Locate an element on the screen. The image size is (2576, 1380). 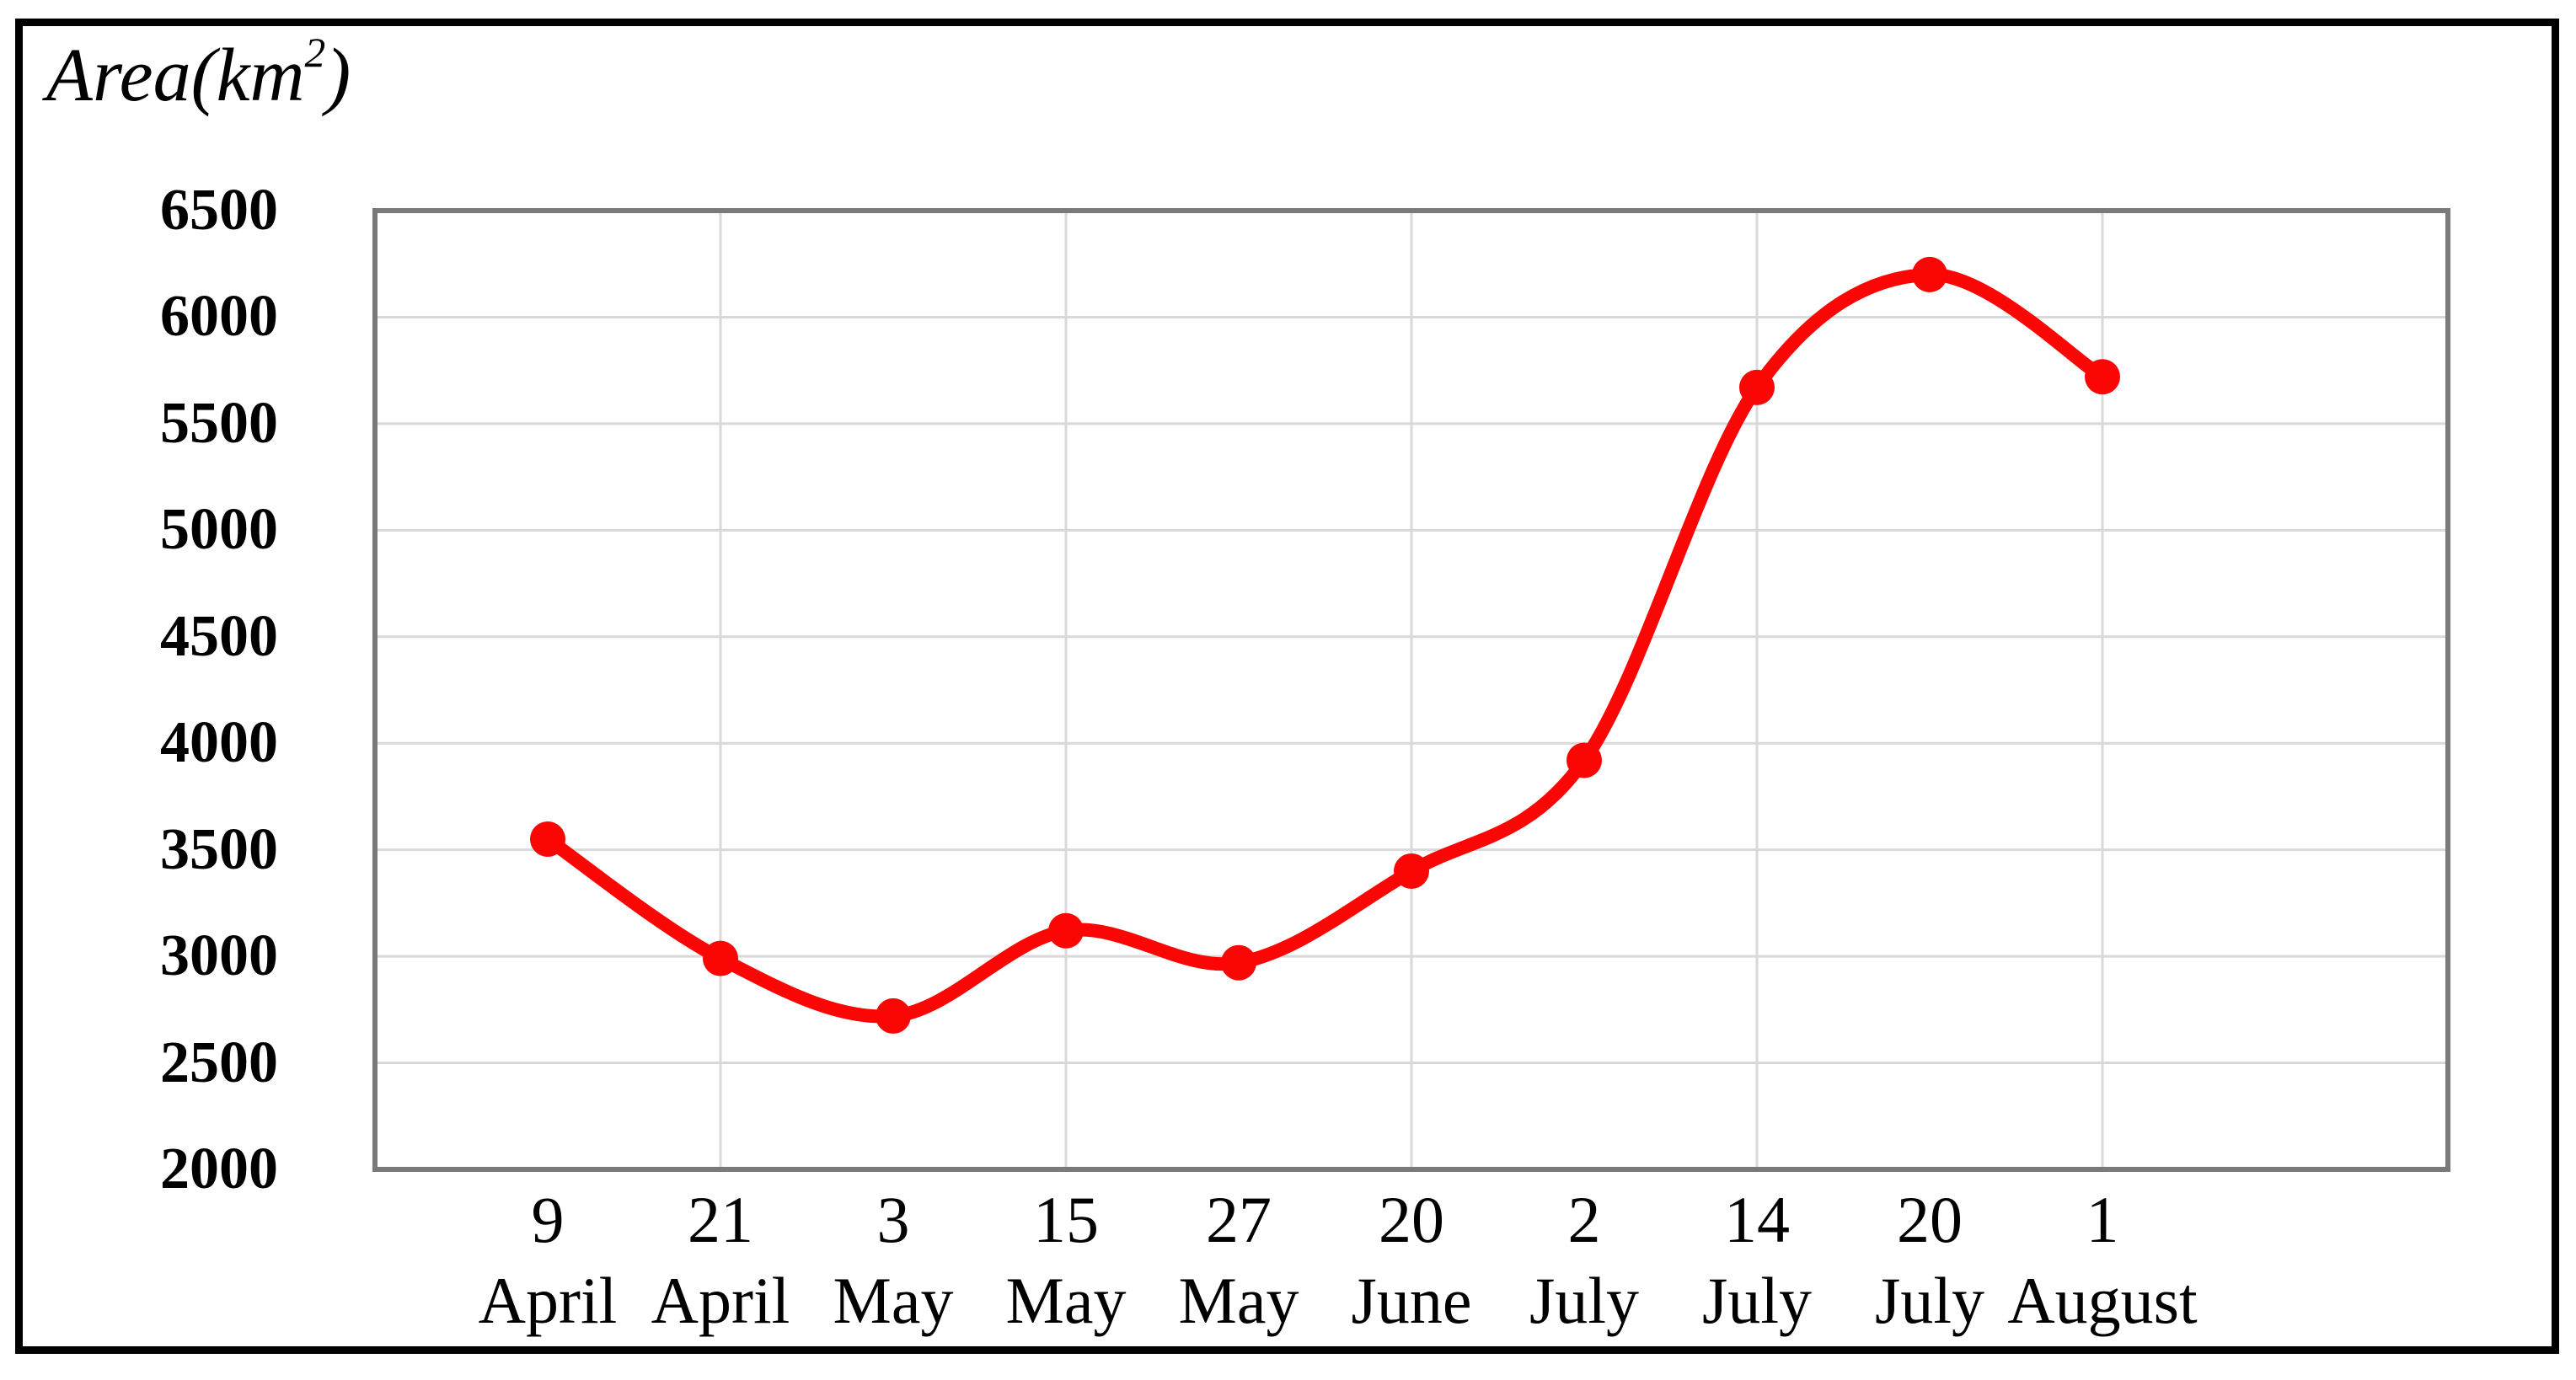
x-axis-tick-day-label: 21 is located at coordinates (720, 1219).